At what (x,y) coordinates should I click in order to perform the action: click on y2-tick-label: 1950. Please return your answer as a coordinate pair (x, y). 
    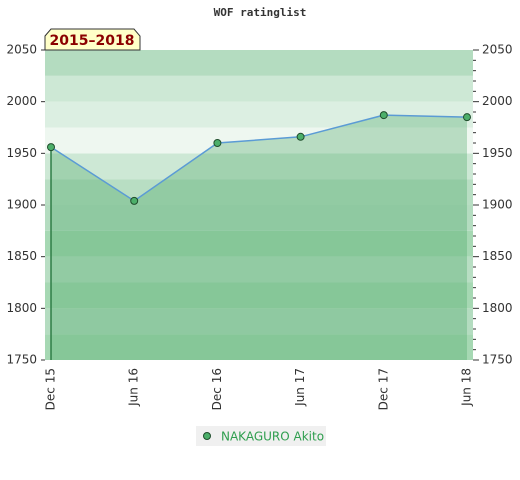
    Looking at the image, I should click on (497, 153).